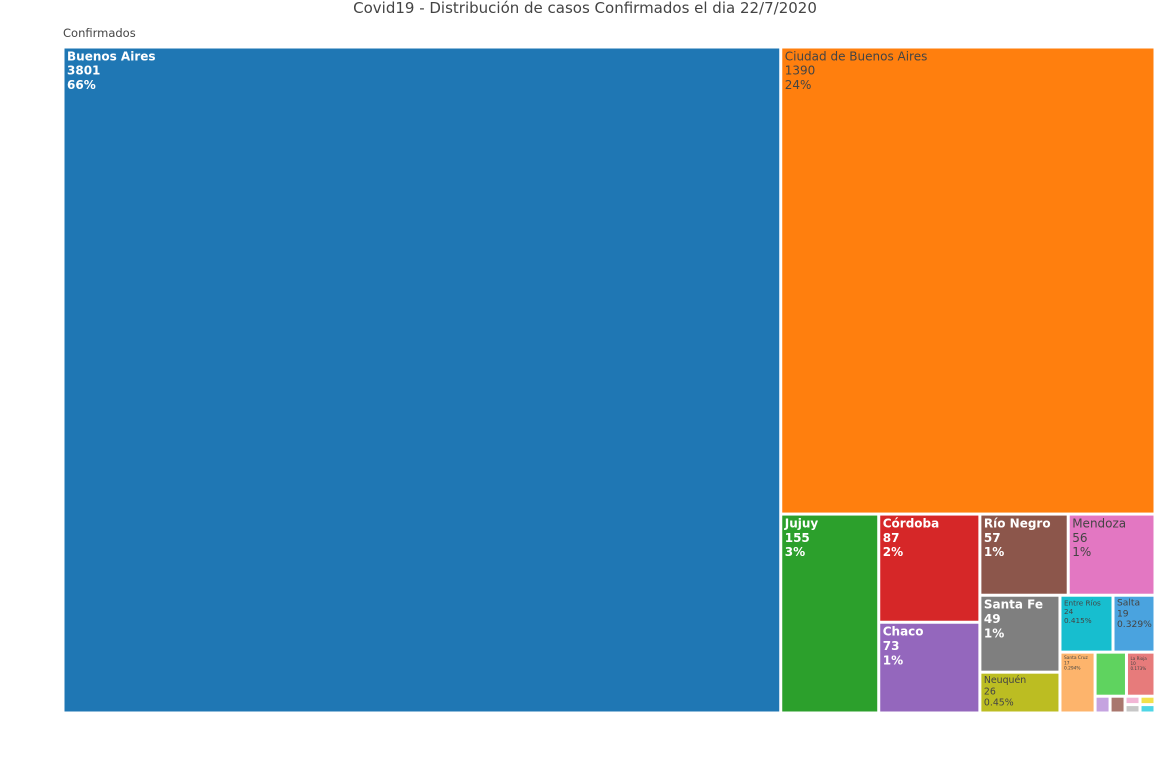 Image resolution: width=1170 pixels, height=757 pixels. Describe the element at coordinates (856, 56) in the screenshot. I see `tile-label: Ciudad de Buenos Aires` at that location.